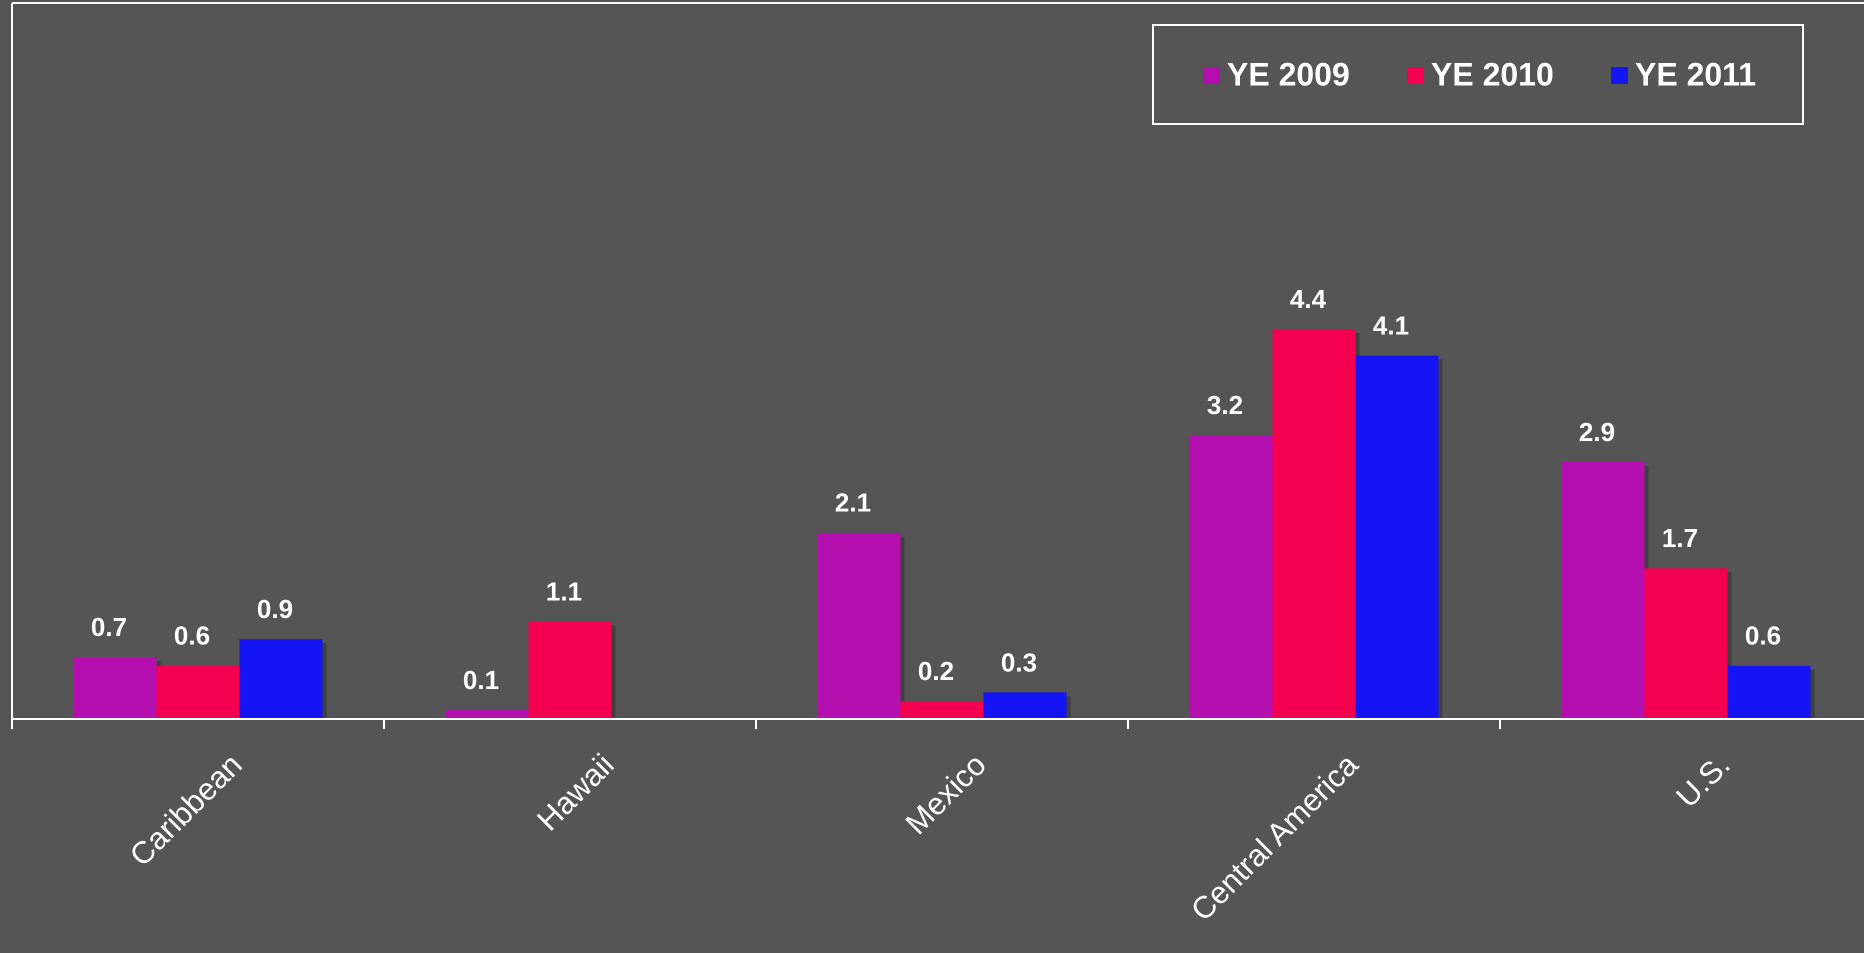  I want to click on data-label: 4.4, so click(1308, 299).